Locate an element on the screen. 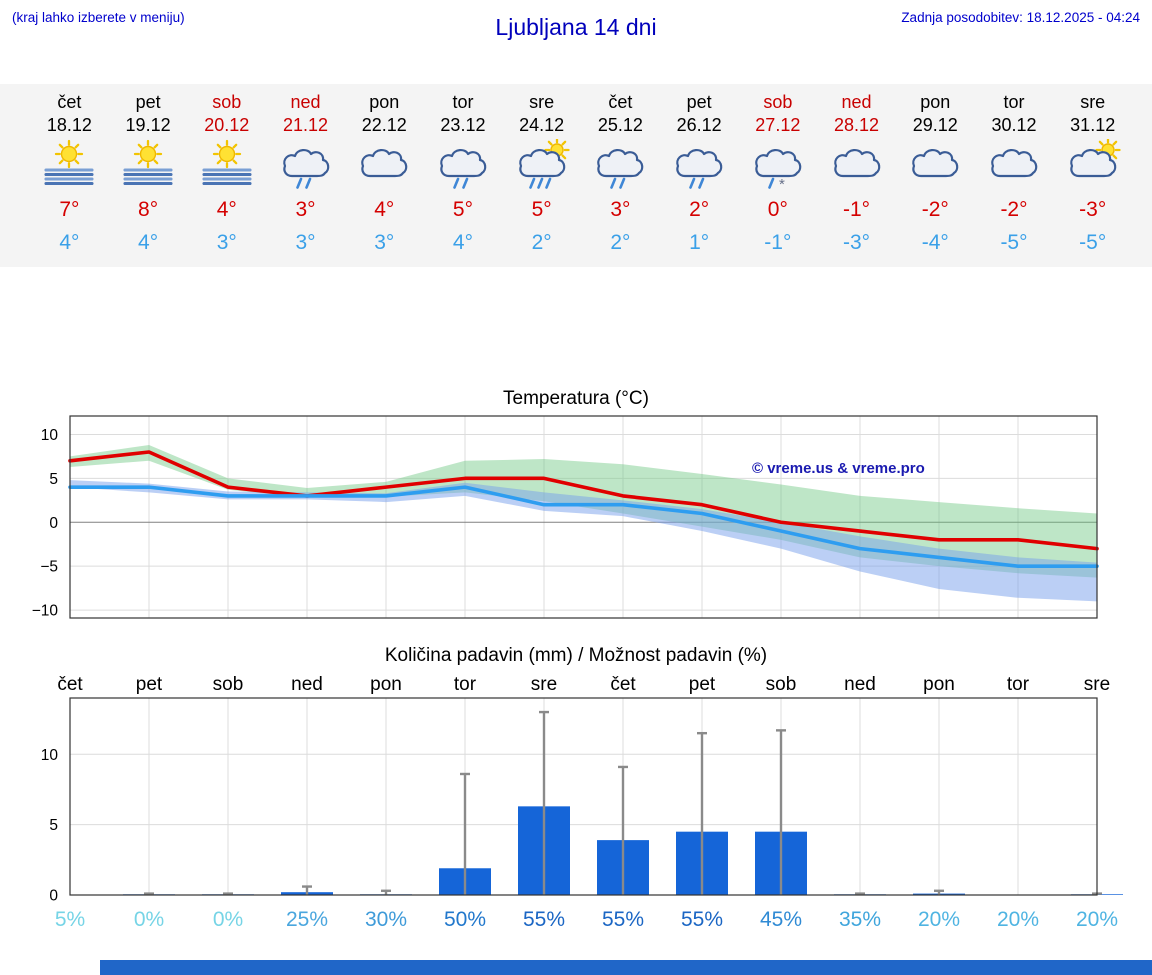 The height and width of the screenshot is (975, 1152). forecast-day: pet 26.12 2° 1° is located at coordinates (699, 175).